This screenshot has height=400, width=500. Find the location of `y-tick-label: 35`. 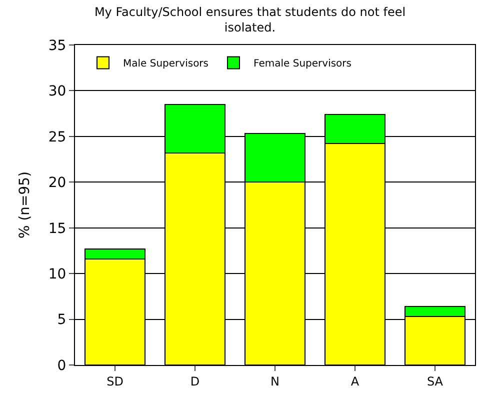

y-tick-label: 35 is located at coordinates (57, 46).